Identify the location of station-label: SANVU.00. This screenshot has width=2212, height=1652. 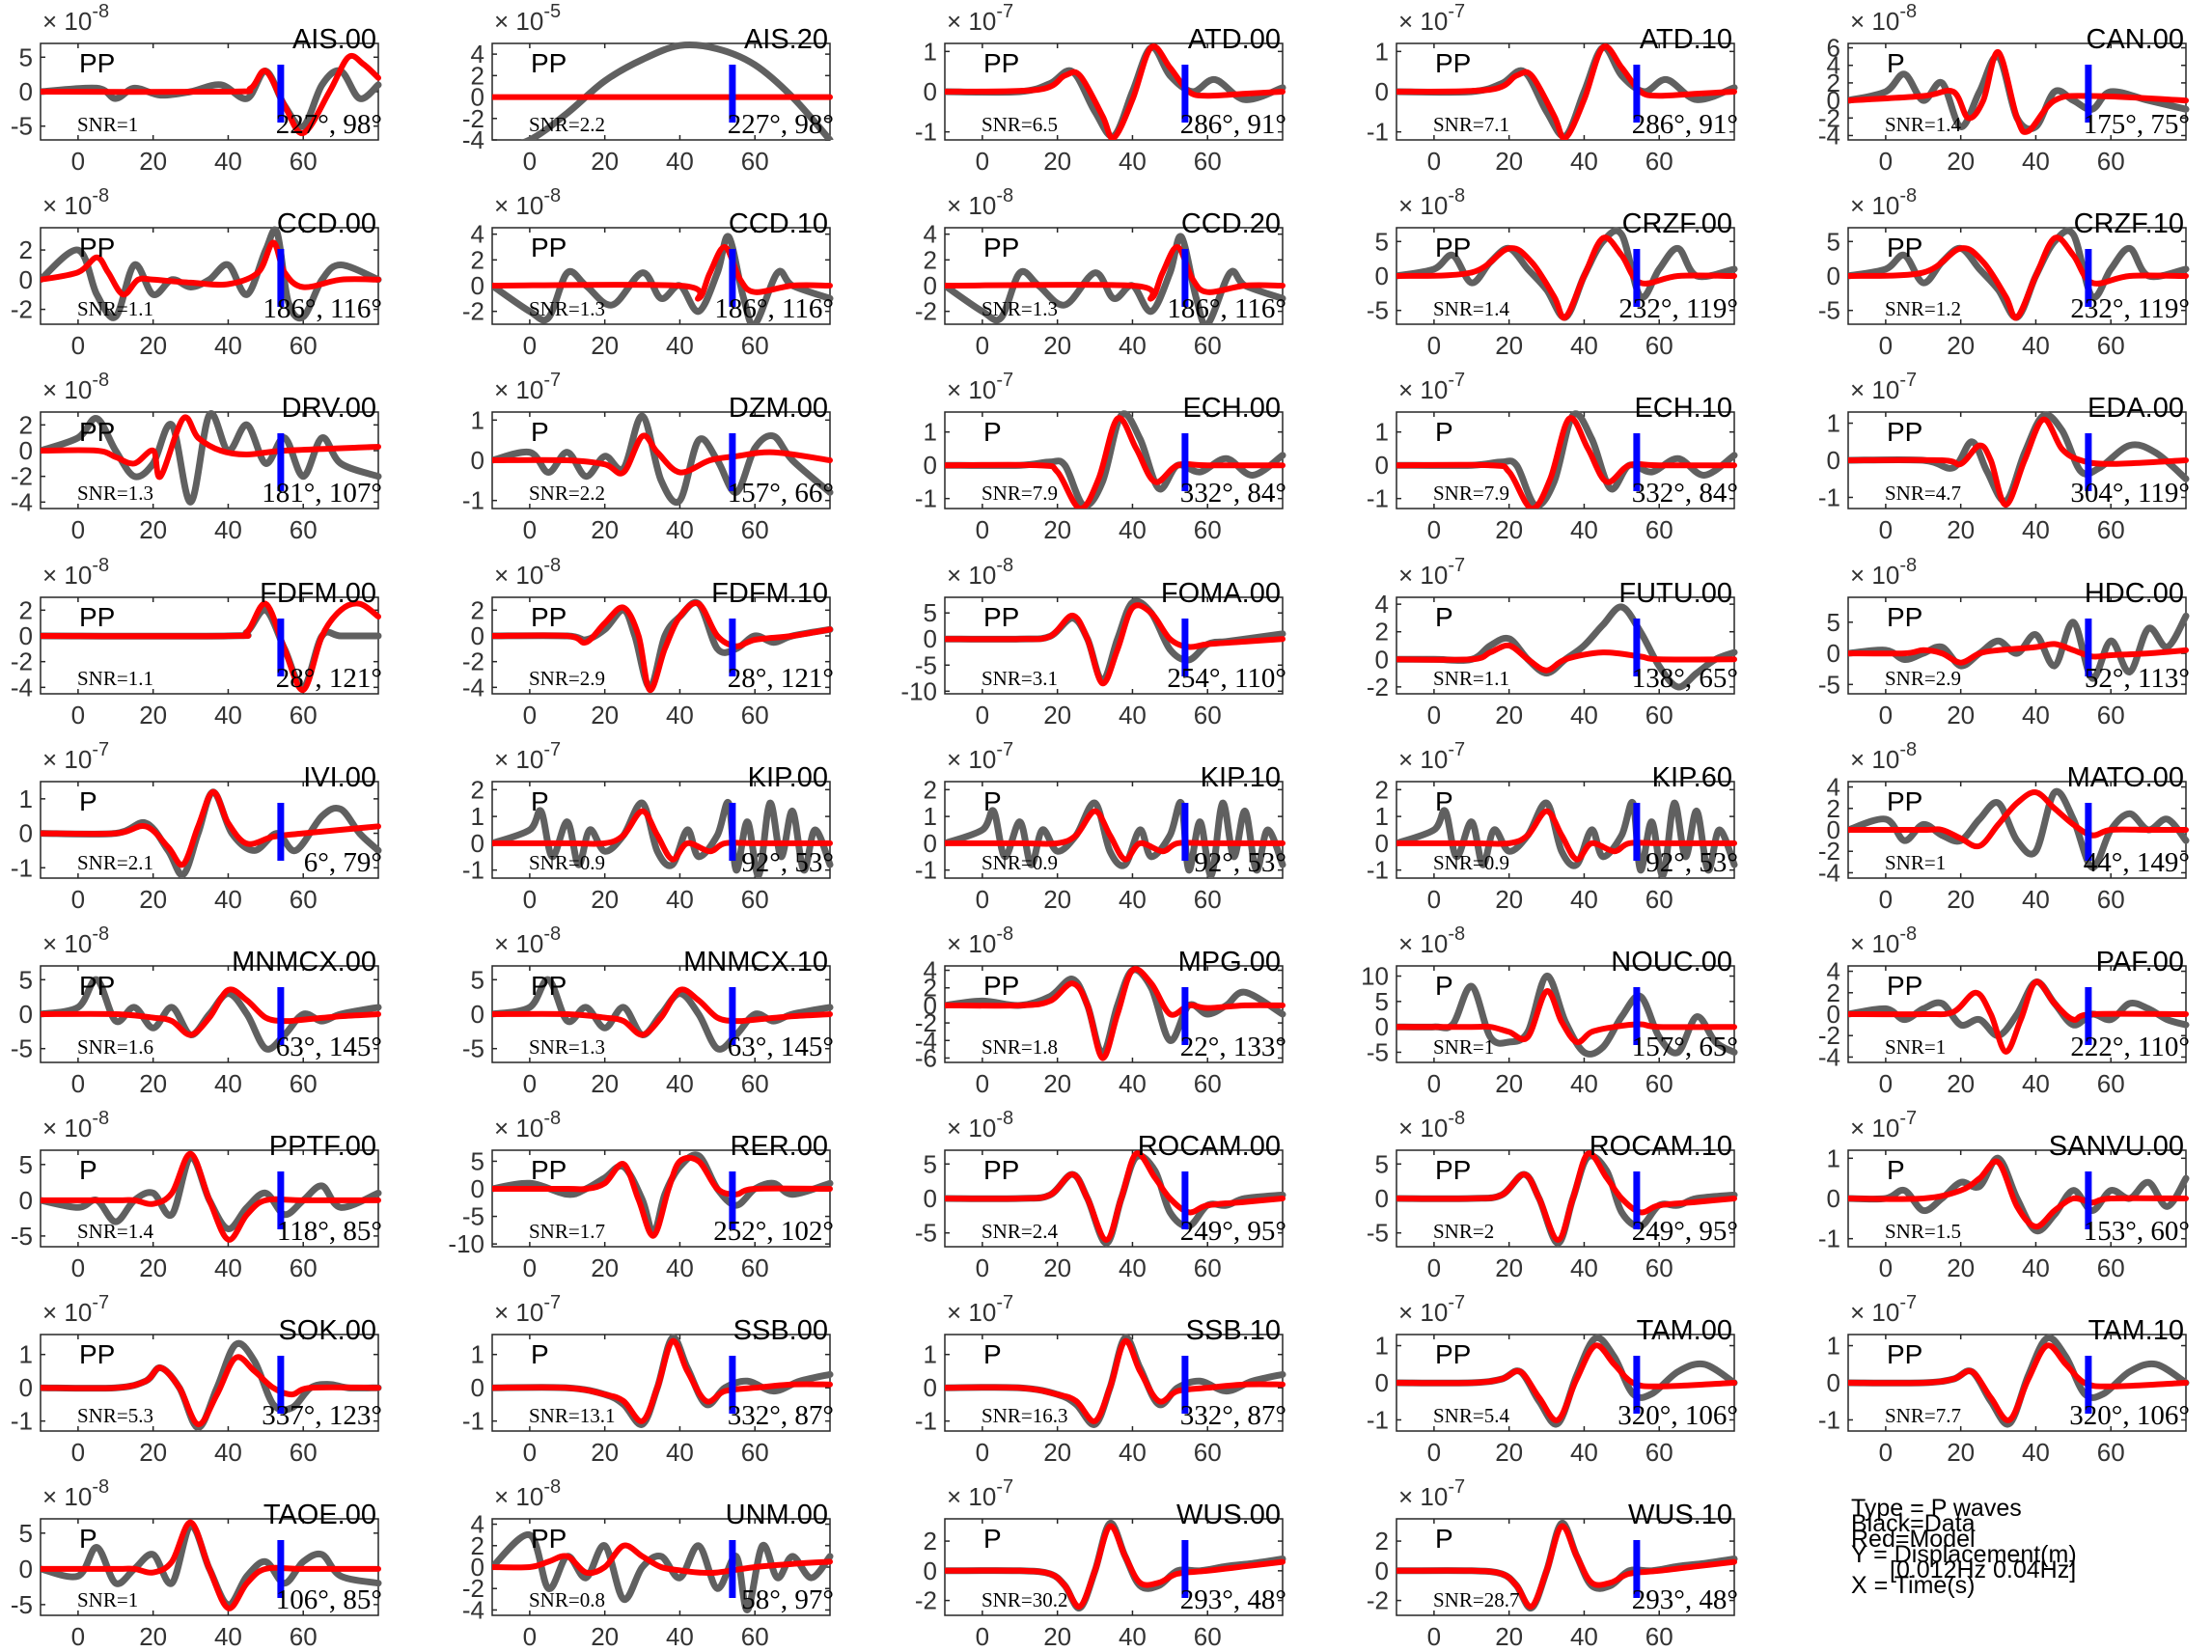
(2116, 1146).